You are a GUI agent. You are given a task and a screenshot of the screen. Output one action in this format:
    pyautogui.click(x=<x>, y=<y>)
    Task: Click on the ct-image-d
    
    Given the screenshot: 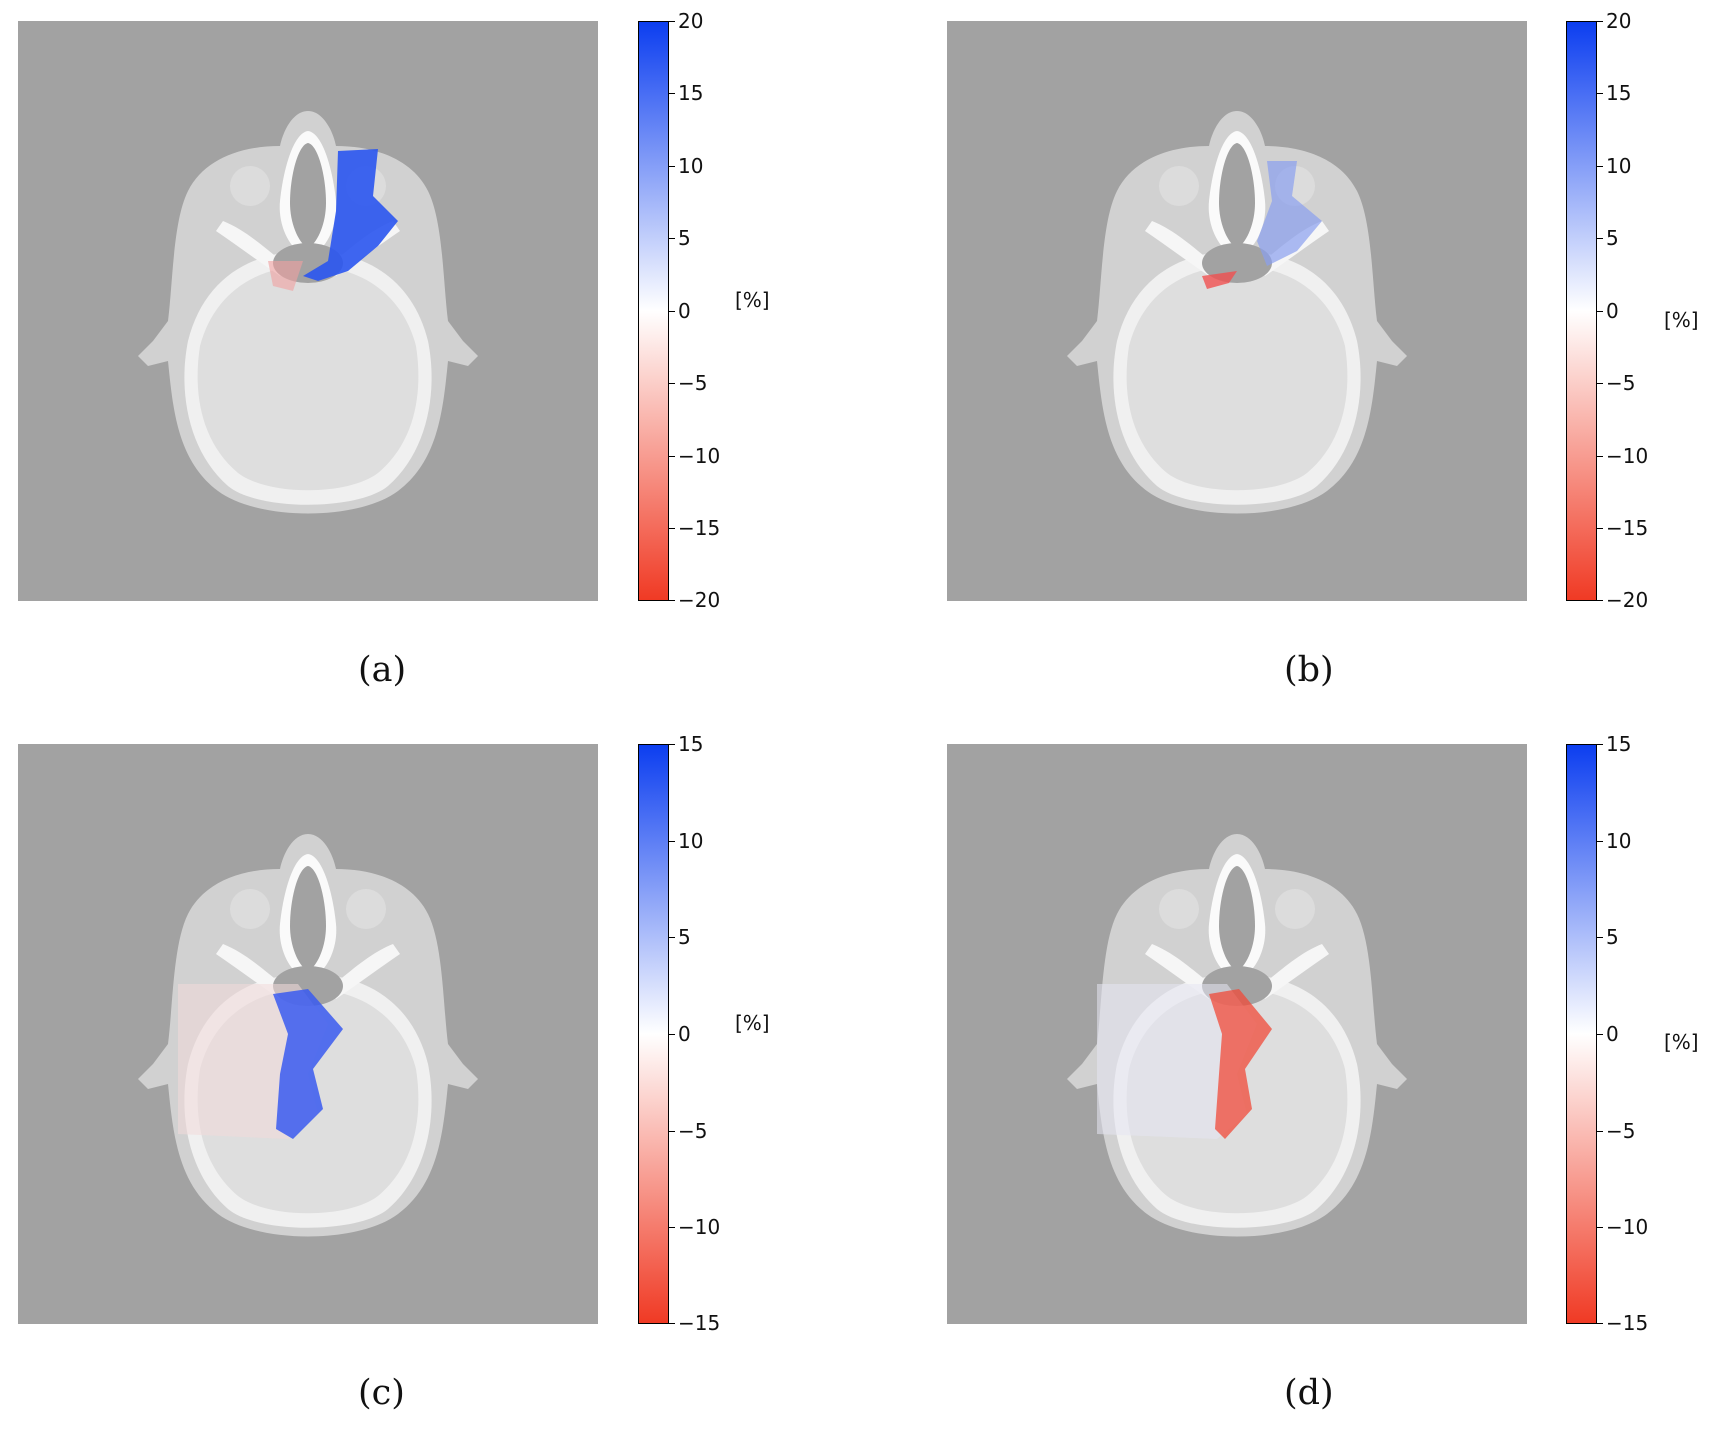 What is the action you would take?
    pyautogui.click(x=1237, y=1034)
    